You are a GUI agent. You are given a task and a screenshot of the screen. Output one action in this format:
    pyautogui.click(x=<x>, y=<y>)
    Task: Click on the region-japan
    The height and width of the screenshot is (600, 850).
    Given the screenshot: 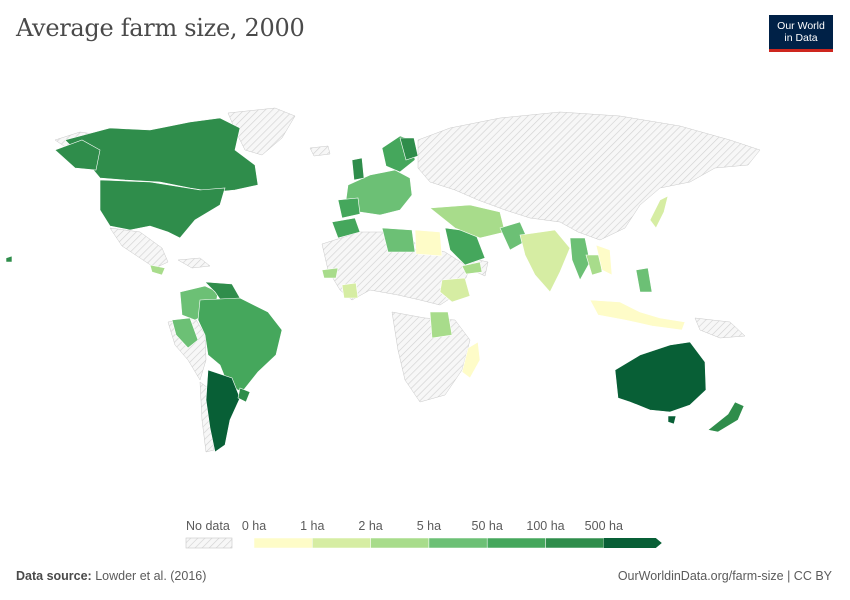 What is the action you would take?
    pyautogui.click(x=659, y=212)
    